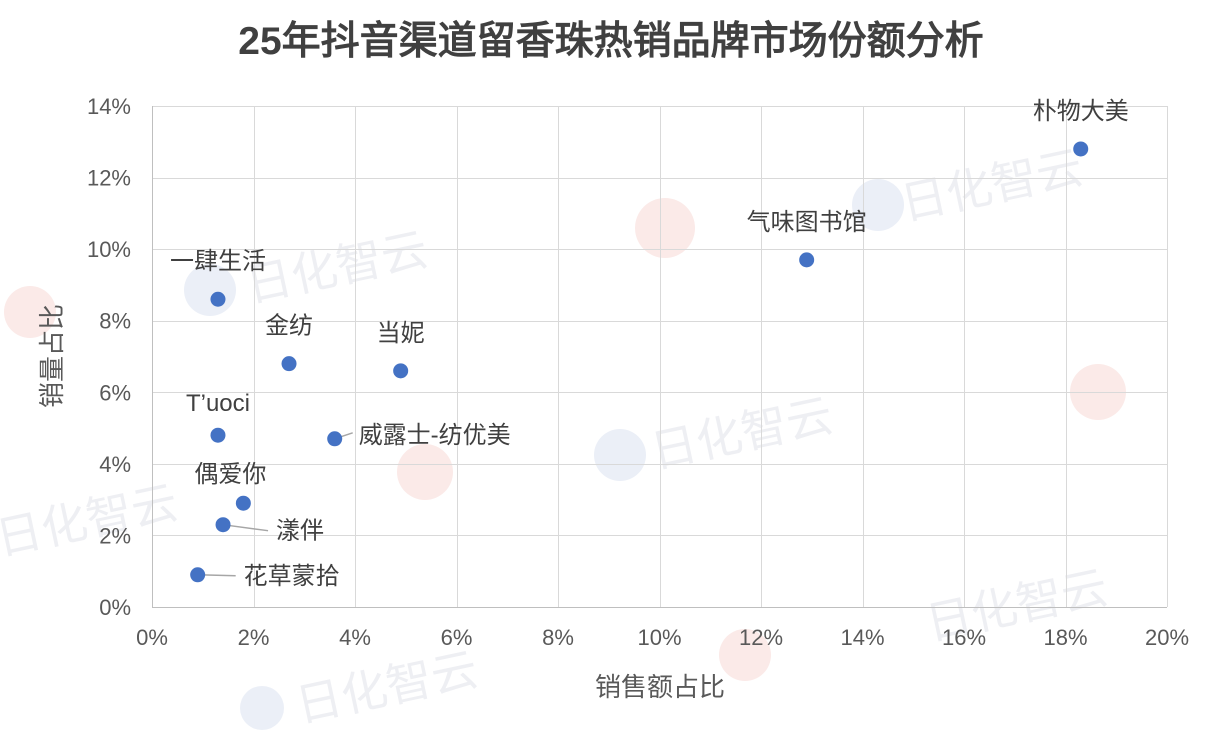  What do you see at coordinates (964, 637) in the screenshot?
I see `x-tick-label: 16%` at bounding box center [964, 637].